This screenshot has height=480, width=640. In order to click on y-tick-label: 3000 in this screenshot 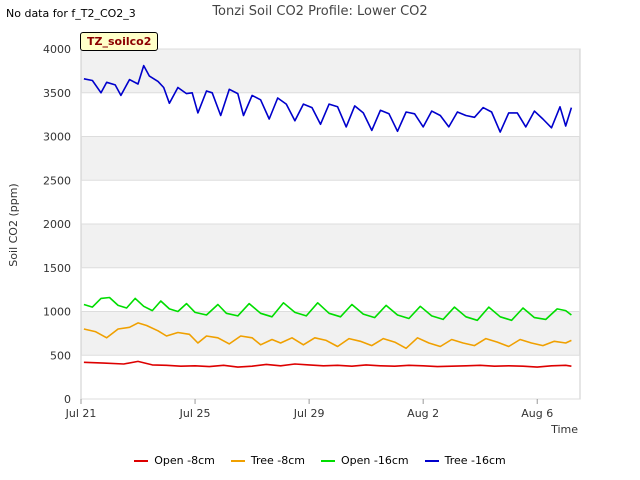, I will do `click(57, 137)`.